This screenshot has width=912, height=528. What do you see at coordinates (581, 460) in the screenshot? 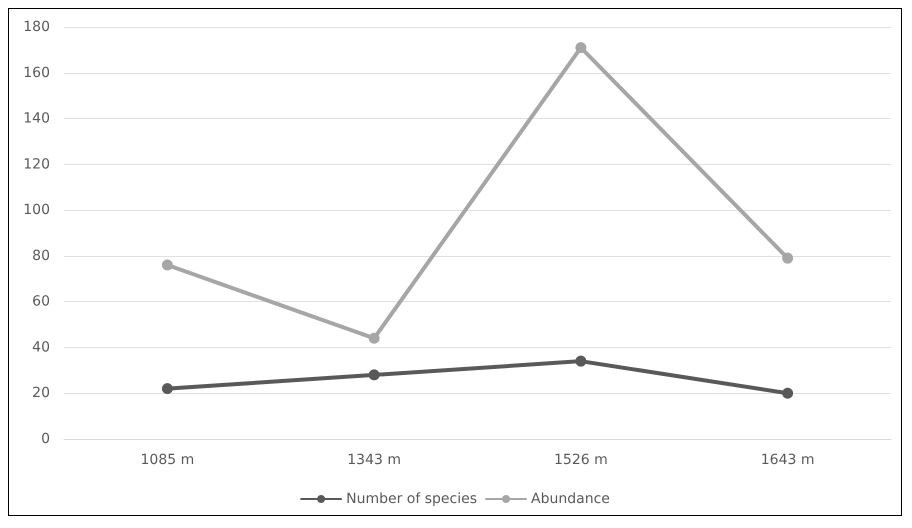
I see `x-tick-label: 1526 m` at bounding box center [581, 460].